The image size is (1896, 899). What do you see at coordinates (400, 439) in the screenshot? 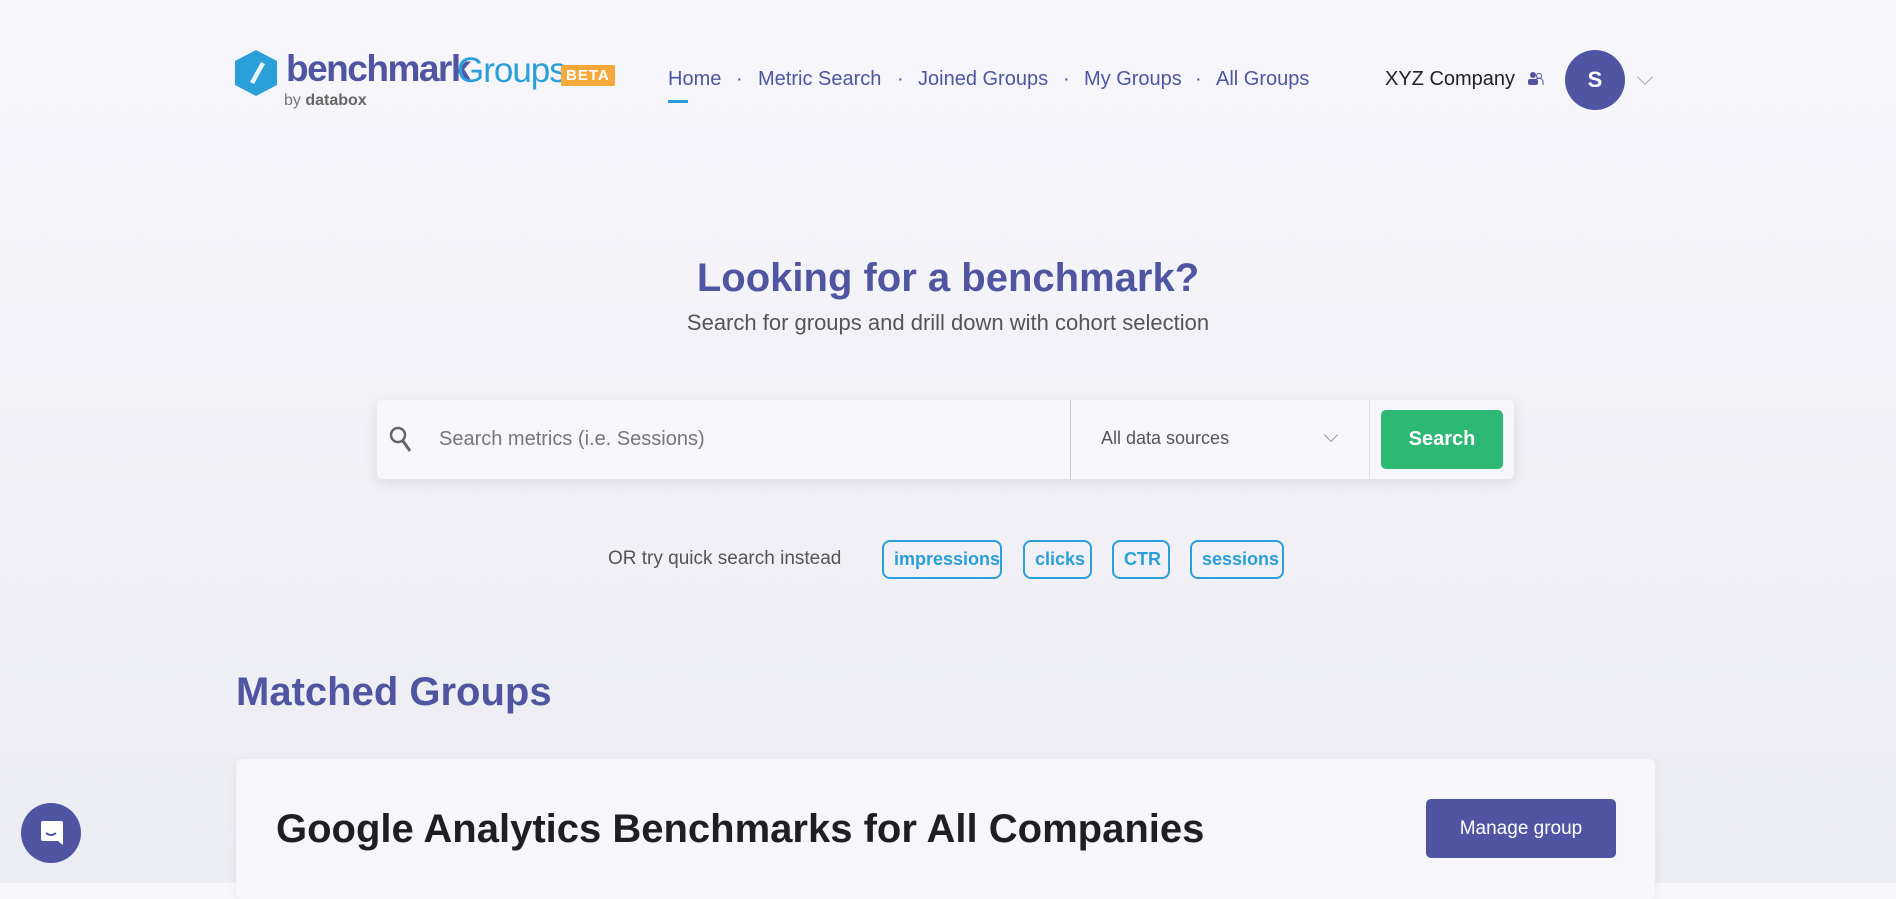
I see `search-icon` at bounding box center [400, 439].